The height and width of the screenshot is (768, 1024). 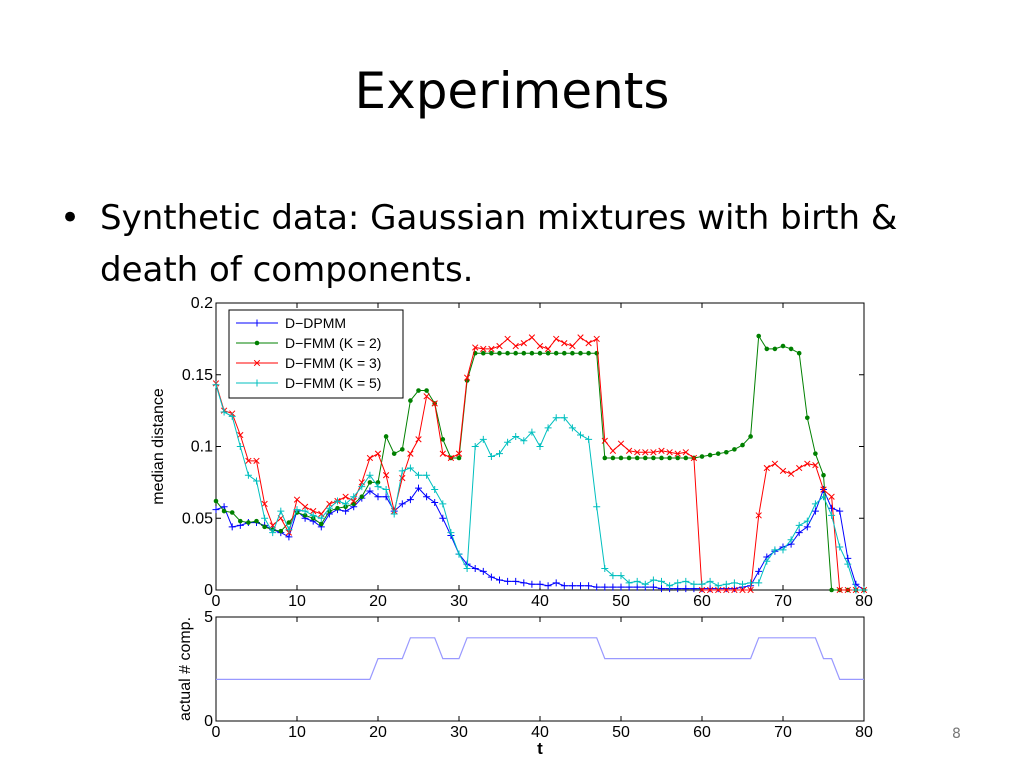 What do you see at coordinates (333, 363) in the screenshot?
I see `legend-label: D−FMM (K = 3)` at bounding box center [333, 363].